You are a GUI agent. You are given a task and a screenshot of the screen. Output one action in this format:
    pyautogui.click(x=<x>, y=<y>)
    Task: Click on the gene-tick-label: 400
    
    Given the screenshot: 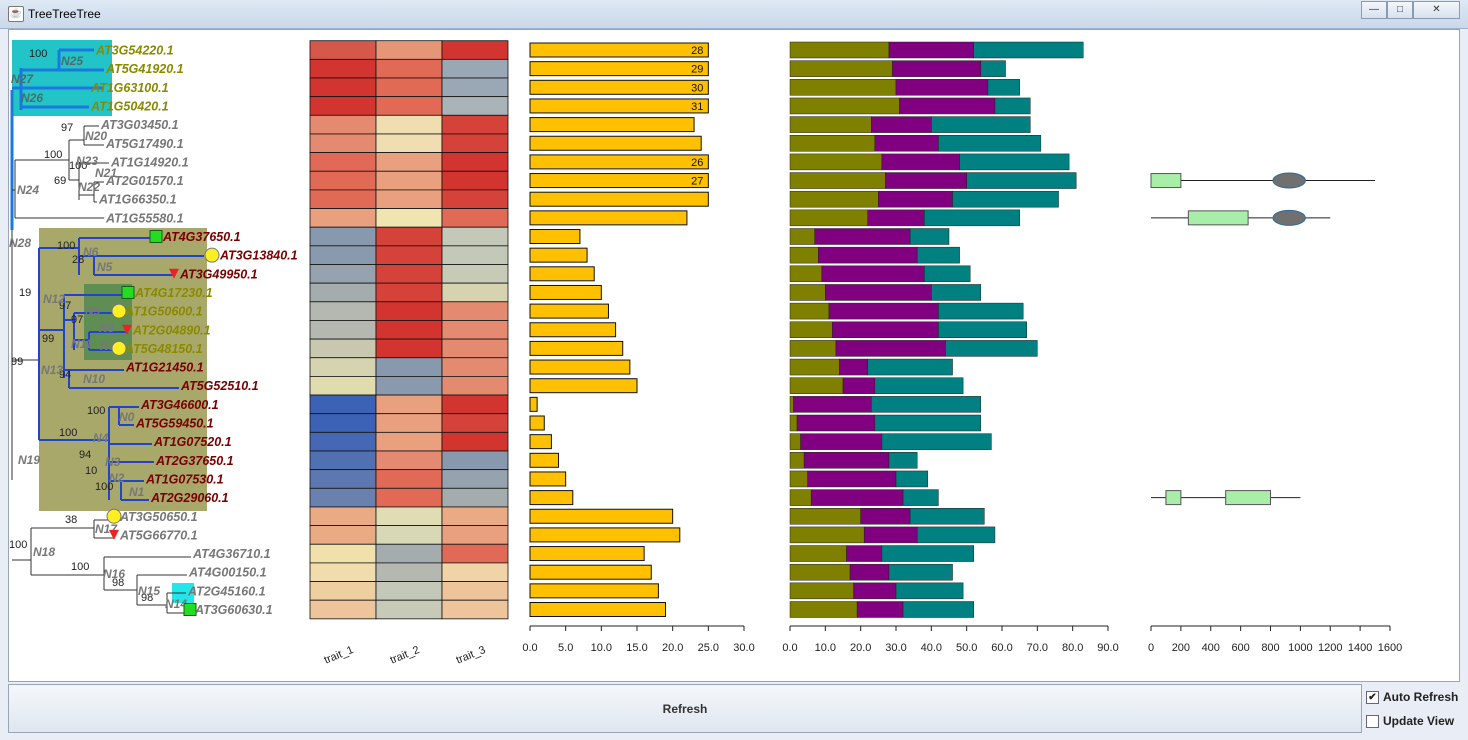 What is the action you would take?
    pyautogui.click(x=1211, y=648)
    